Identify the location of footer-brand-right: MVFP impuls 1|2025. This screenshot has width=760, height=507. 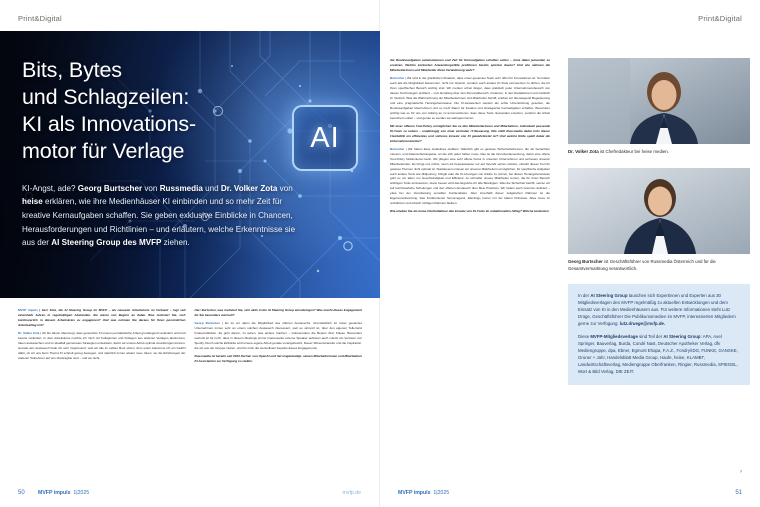
(424, 493).